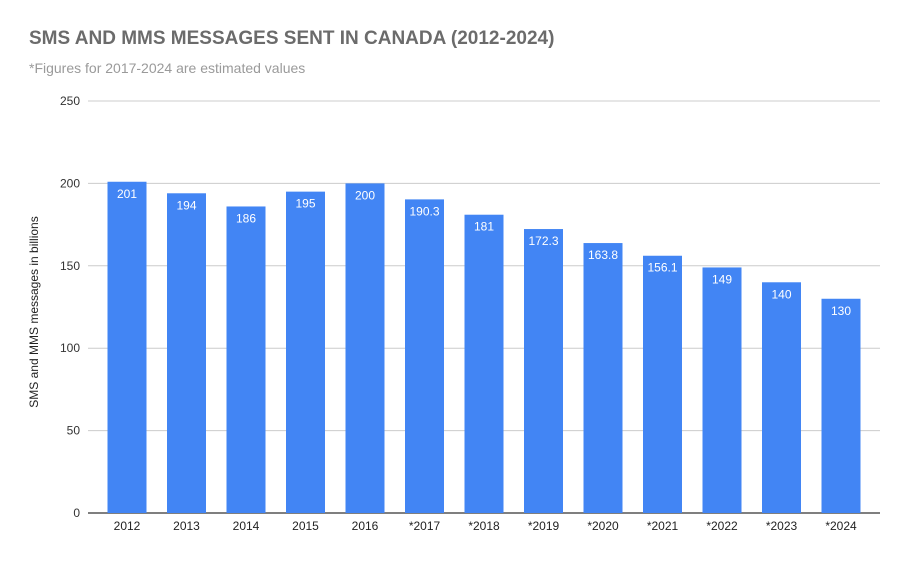 The height and width of the screenshot is (561, 908). What do you see at coordinates (781, 294) in the screenshot?
I see `data-label: 140` at bounding box center [781, 294].